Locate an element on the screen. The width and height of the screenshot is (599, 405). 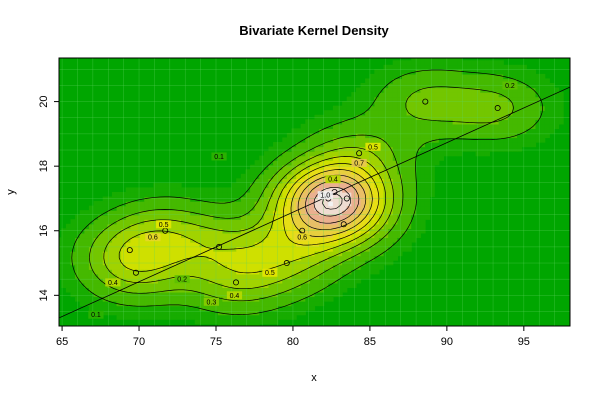
contour-label-bg is located at coordinates (234, 295).